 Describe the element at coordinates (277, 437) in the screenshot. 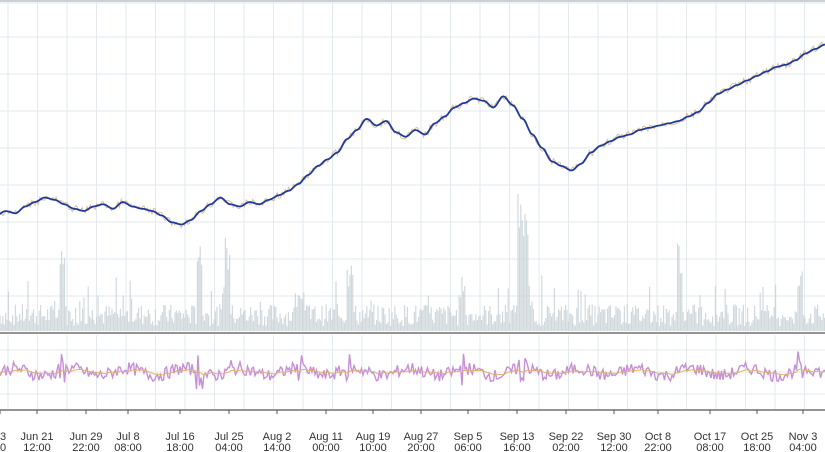

I see `x-tick-label-date: Aug 2` at that location.